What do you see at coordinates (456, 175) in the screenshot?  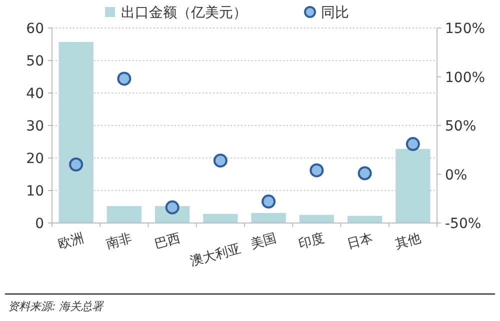 I see `y2-tick-label: 0%` at bounding box center [456, 175].